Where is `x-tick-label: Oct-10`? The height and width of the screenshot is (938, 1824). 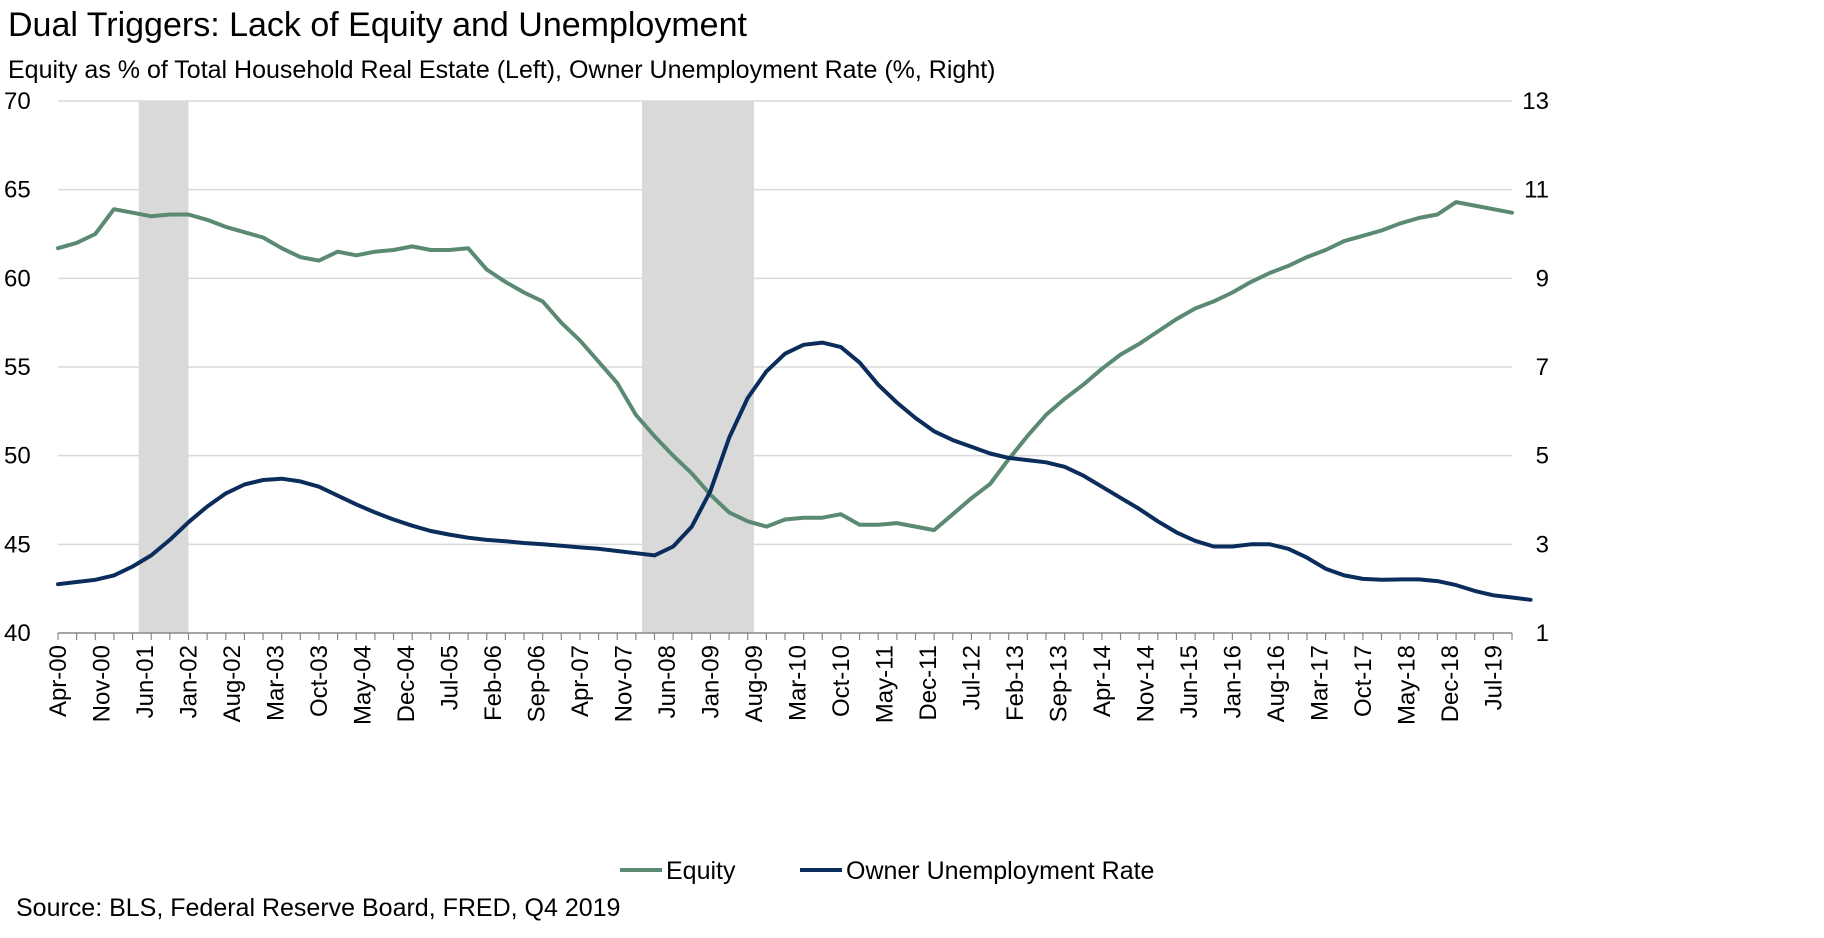 x-tick-label: Oct-10 is located at coordinates (841, 681).